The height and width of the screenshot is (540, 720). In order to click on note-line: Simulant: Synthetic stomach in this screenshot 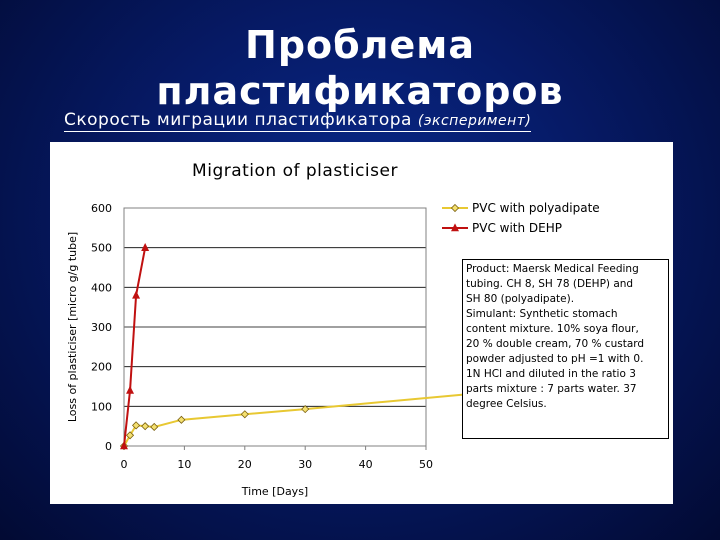, I will do `click(542, 314)`.